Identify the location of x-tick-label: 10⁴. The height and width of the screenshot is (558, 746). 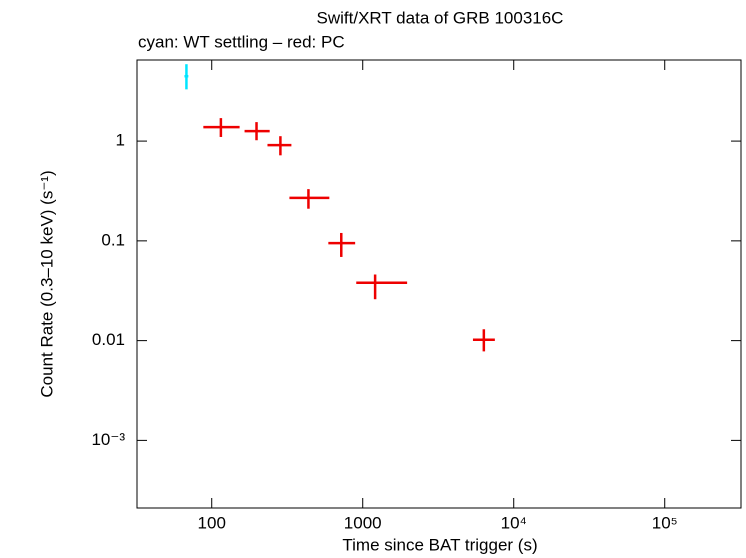
(514, 522).